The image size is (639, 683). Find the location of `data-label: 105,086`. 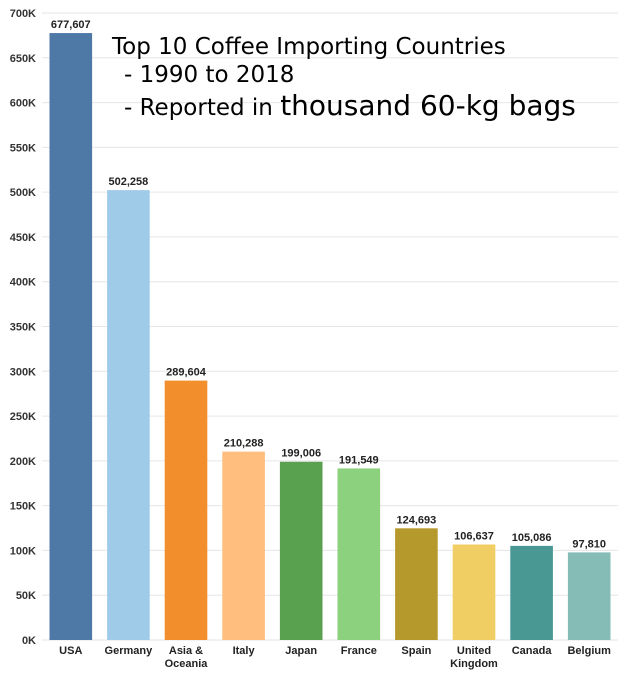

data-label: 105,086 is located at coordinates (532, 538).